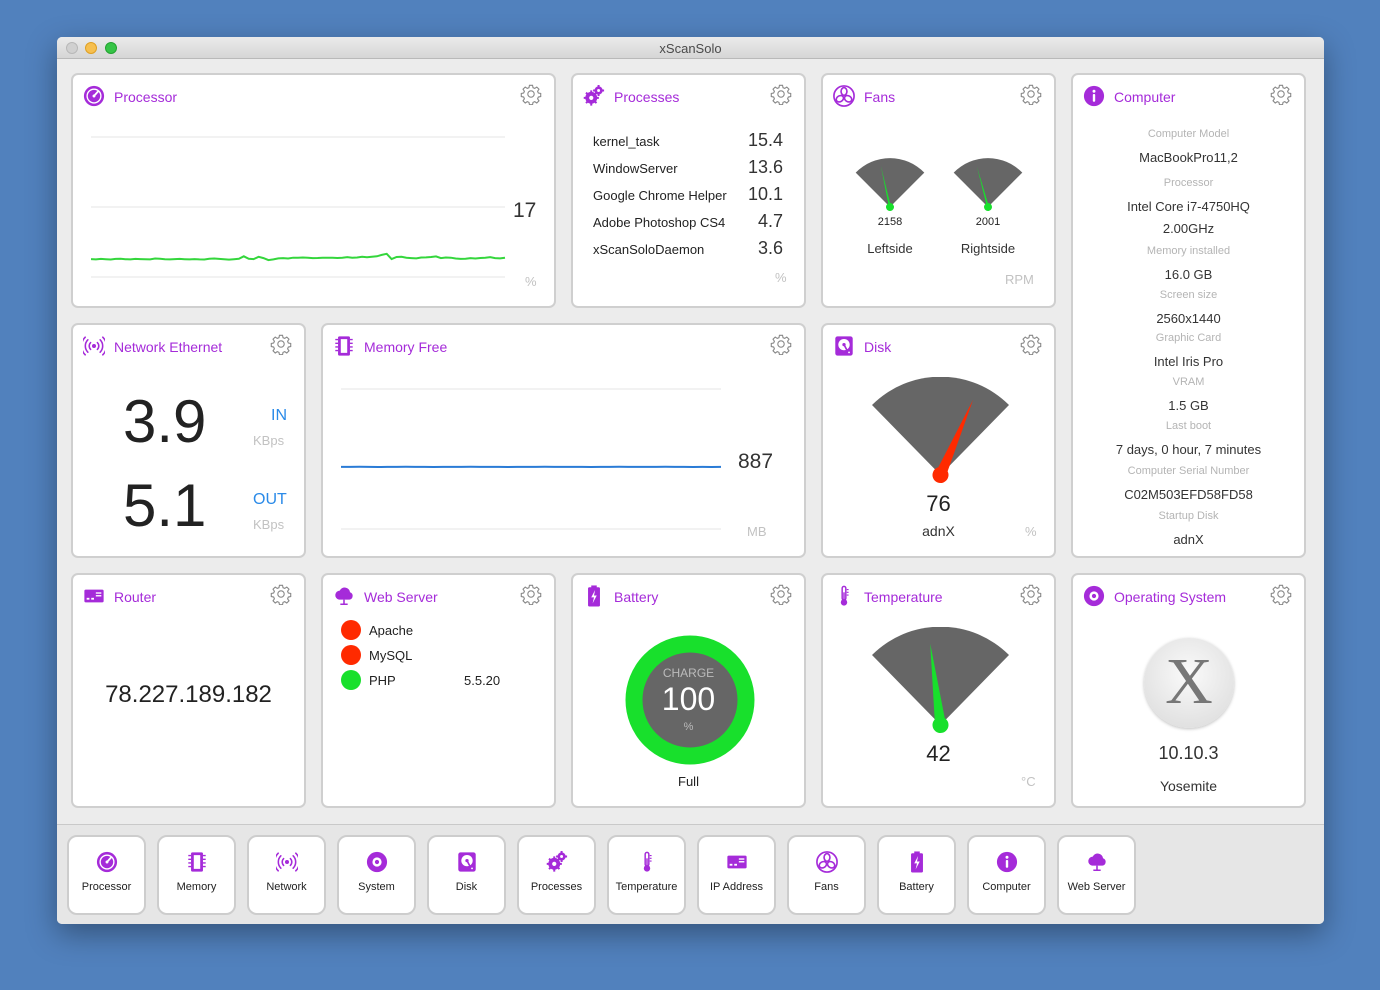 The width and height of the screenshot is (1380, 990). Describe the element at coordinates (890, 184) in the screenshot. I see `left-fan-gauge` at that location.